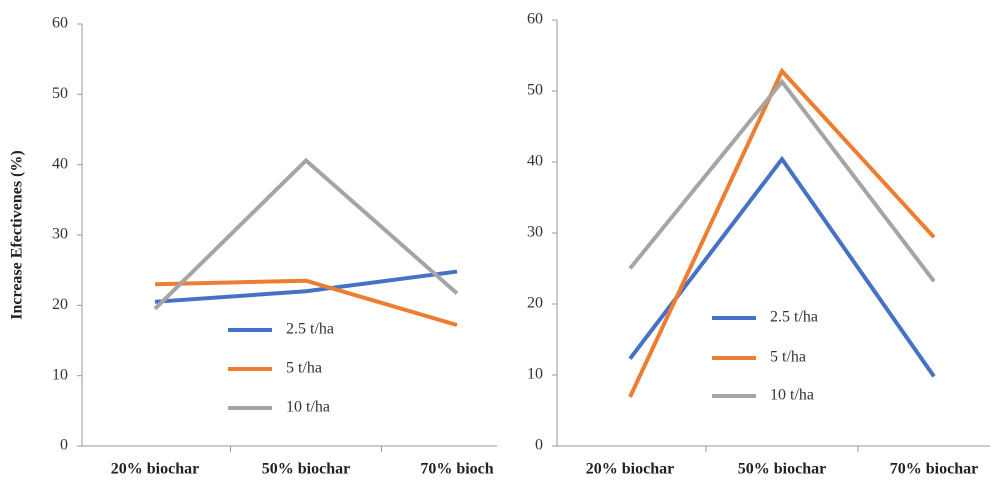 The width and height of the screenshot is (1002, 481). What do you see at coordinates (456, 469) in the screenshot?
I see `x-tick-label: 70% bioch` at bounding box center [456, 469].